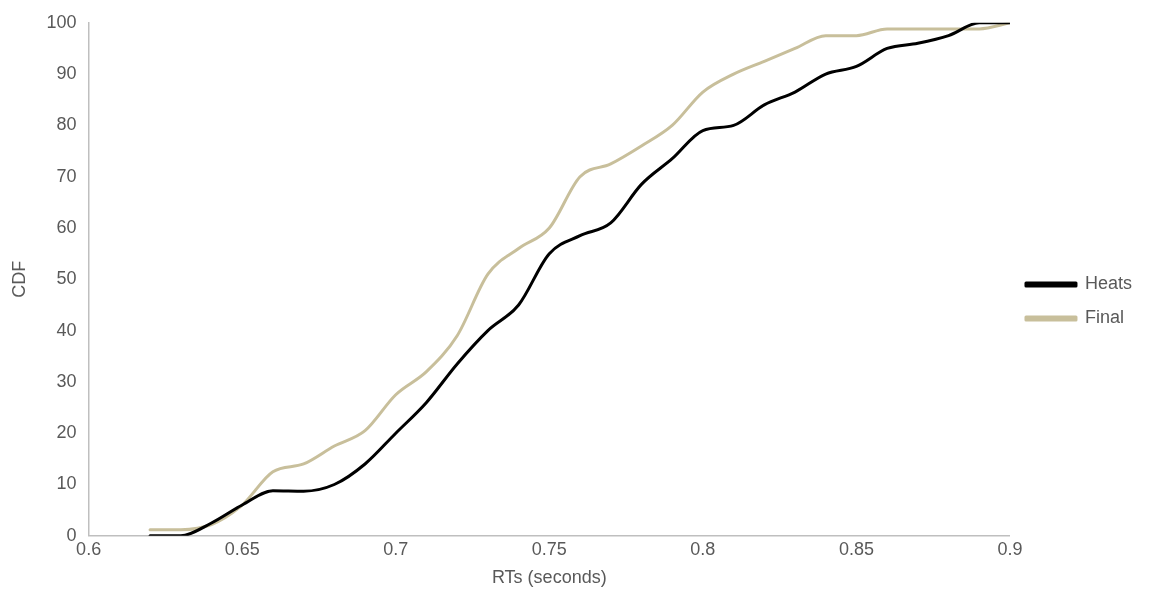  I want to click on y-tick-label: 90, so click(66, 73).